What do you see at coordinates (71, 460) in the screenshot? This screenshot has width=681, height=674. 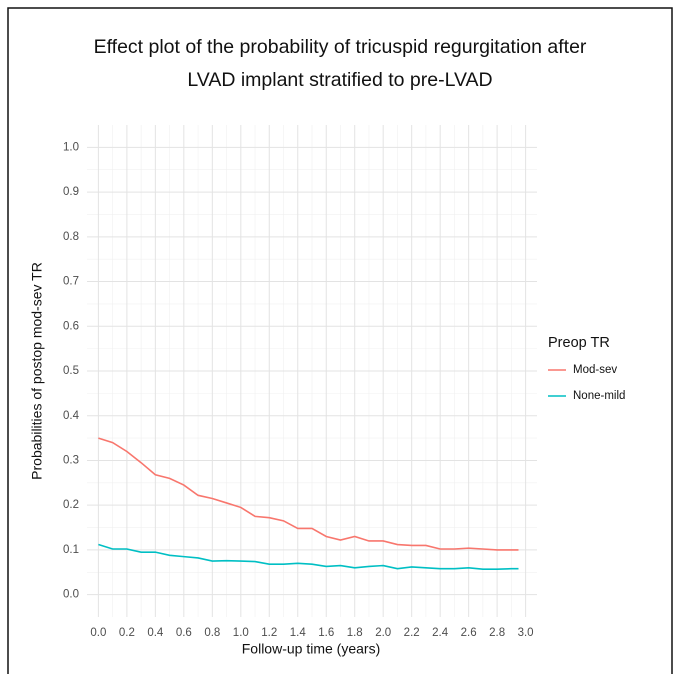 I see `y-tick-label: 0.3` at bounding box center [71, 460].